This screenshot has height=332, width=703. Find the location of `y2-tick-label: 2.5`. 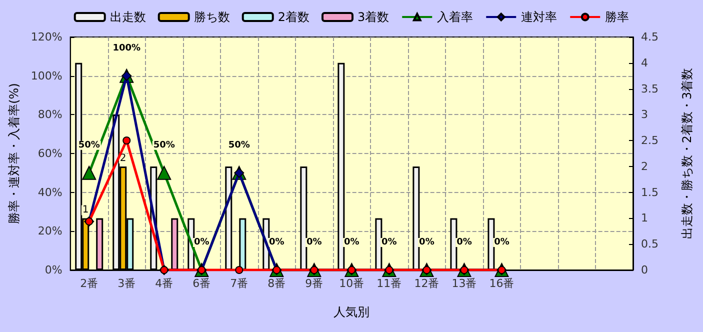

y2-tick-label: 2.5 is located at coordinates (649, 141).